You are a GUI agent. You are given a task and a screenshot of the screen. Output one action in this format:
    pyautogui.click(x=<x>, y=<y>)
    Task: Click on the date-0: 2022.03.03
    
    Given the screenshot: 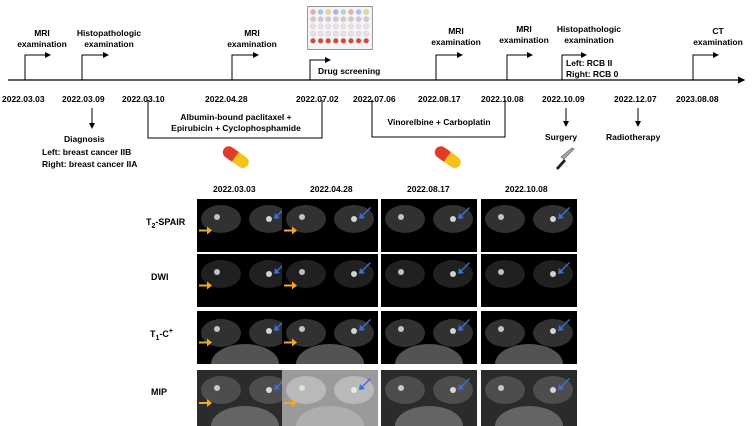 What is the action you would take?
    pyautogui.click(x=23, y=99)
    